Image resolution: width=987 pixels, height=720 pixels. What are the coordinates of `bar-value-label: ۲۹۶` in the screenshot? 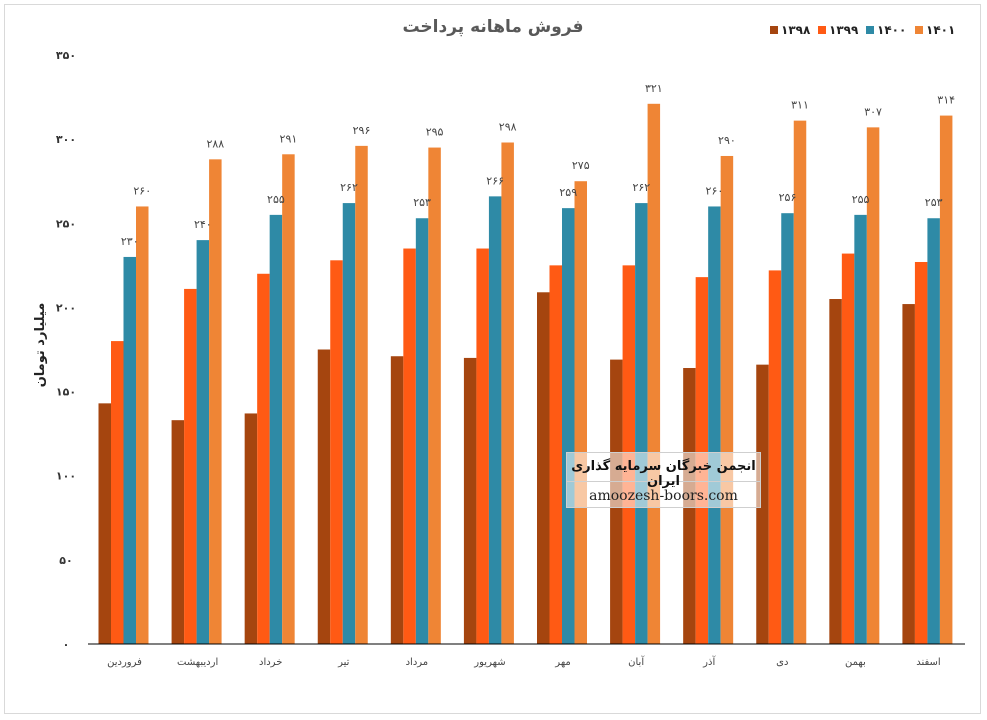 It's located at (362, 130).